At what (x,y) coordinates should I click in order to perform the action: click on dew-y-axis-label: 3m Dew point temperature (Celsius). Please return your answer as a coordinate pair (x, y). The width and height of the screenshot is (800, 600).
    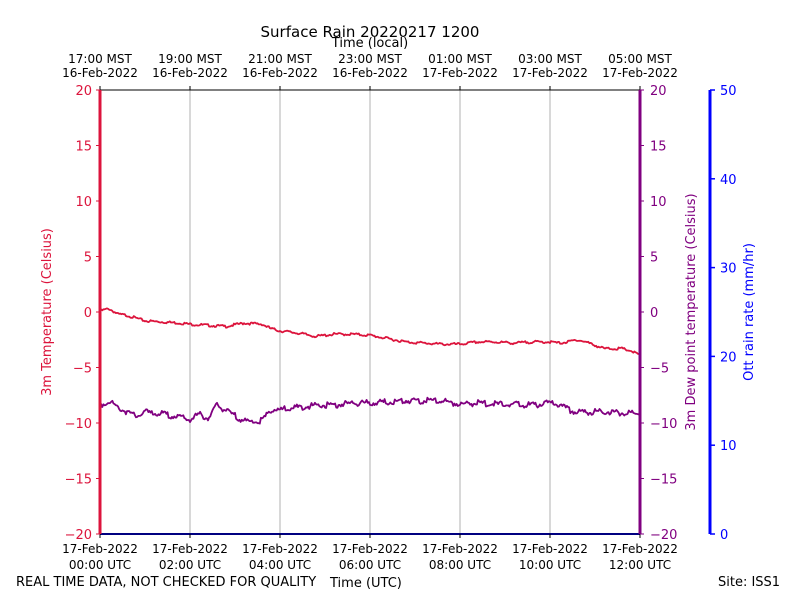
    Looking at the image, I should click on (691, 311).